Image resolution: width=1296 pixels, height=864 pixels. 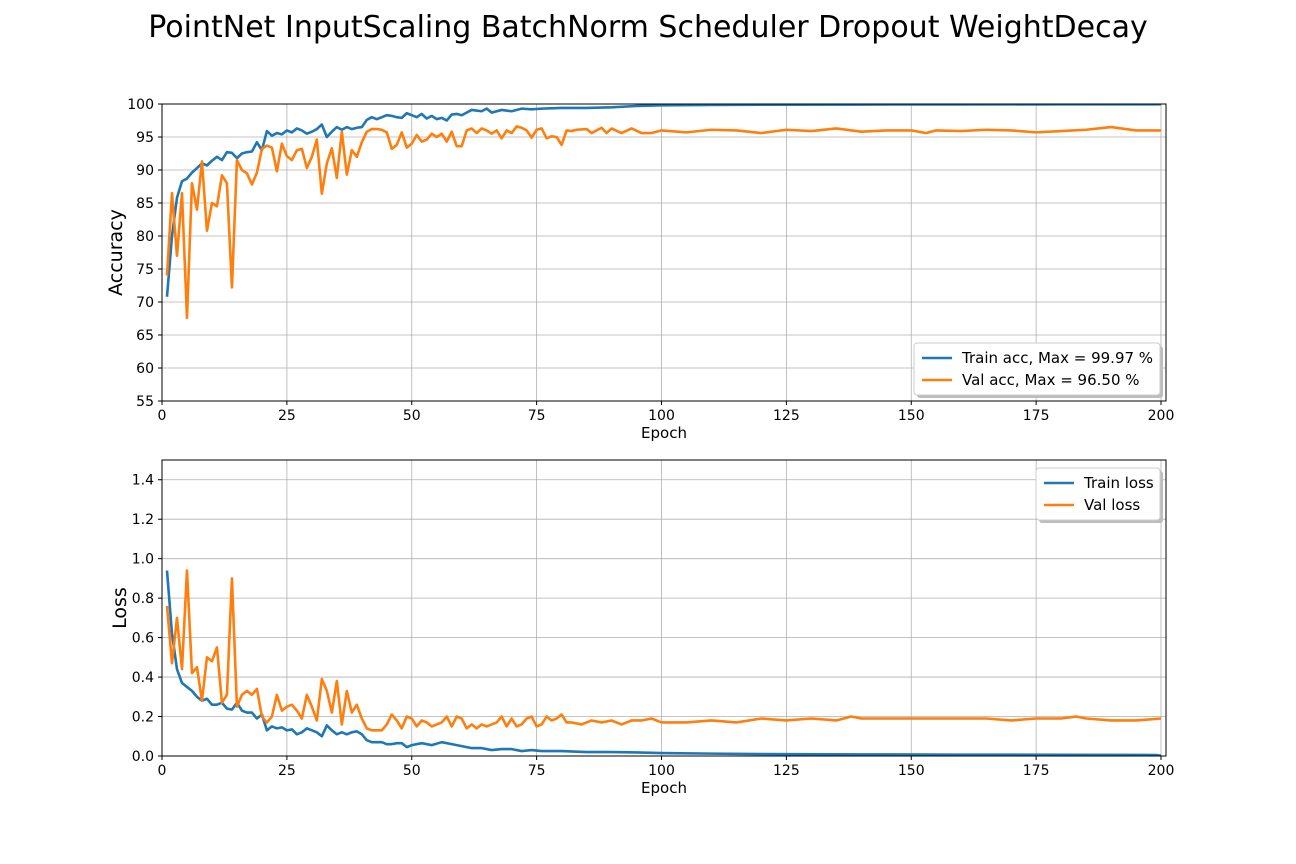 What do you see at coordinates (143, 520) in the screenshot?
I see `y-tick-label: 1.2` at bounding box center [143, 520].